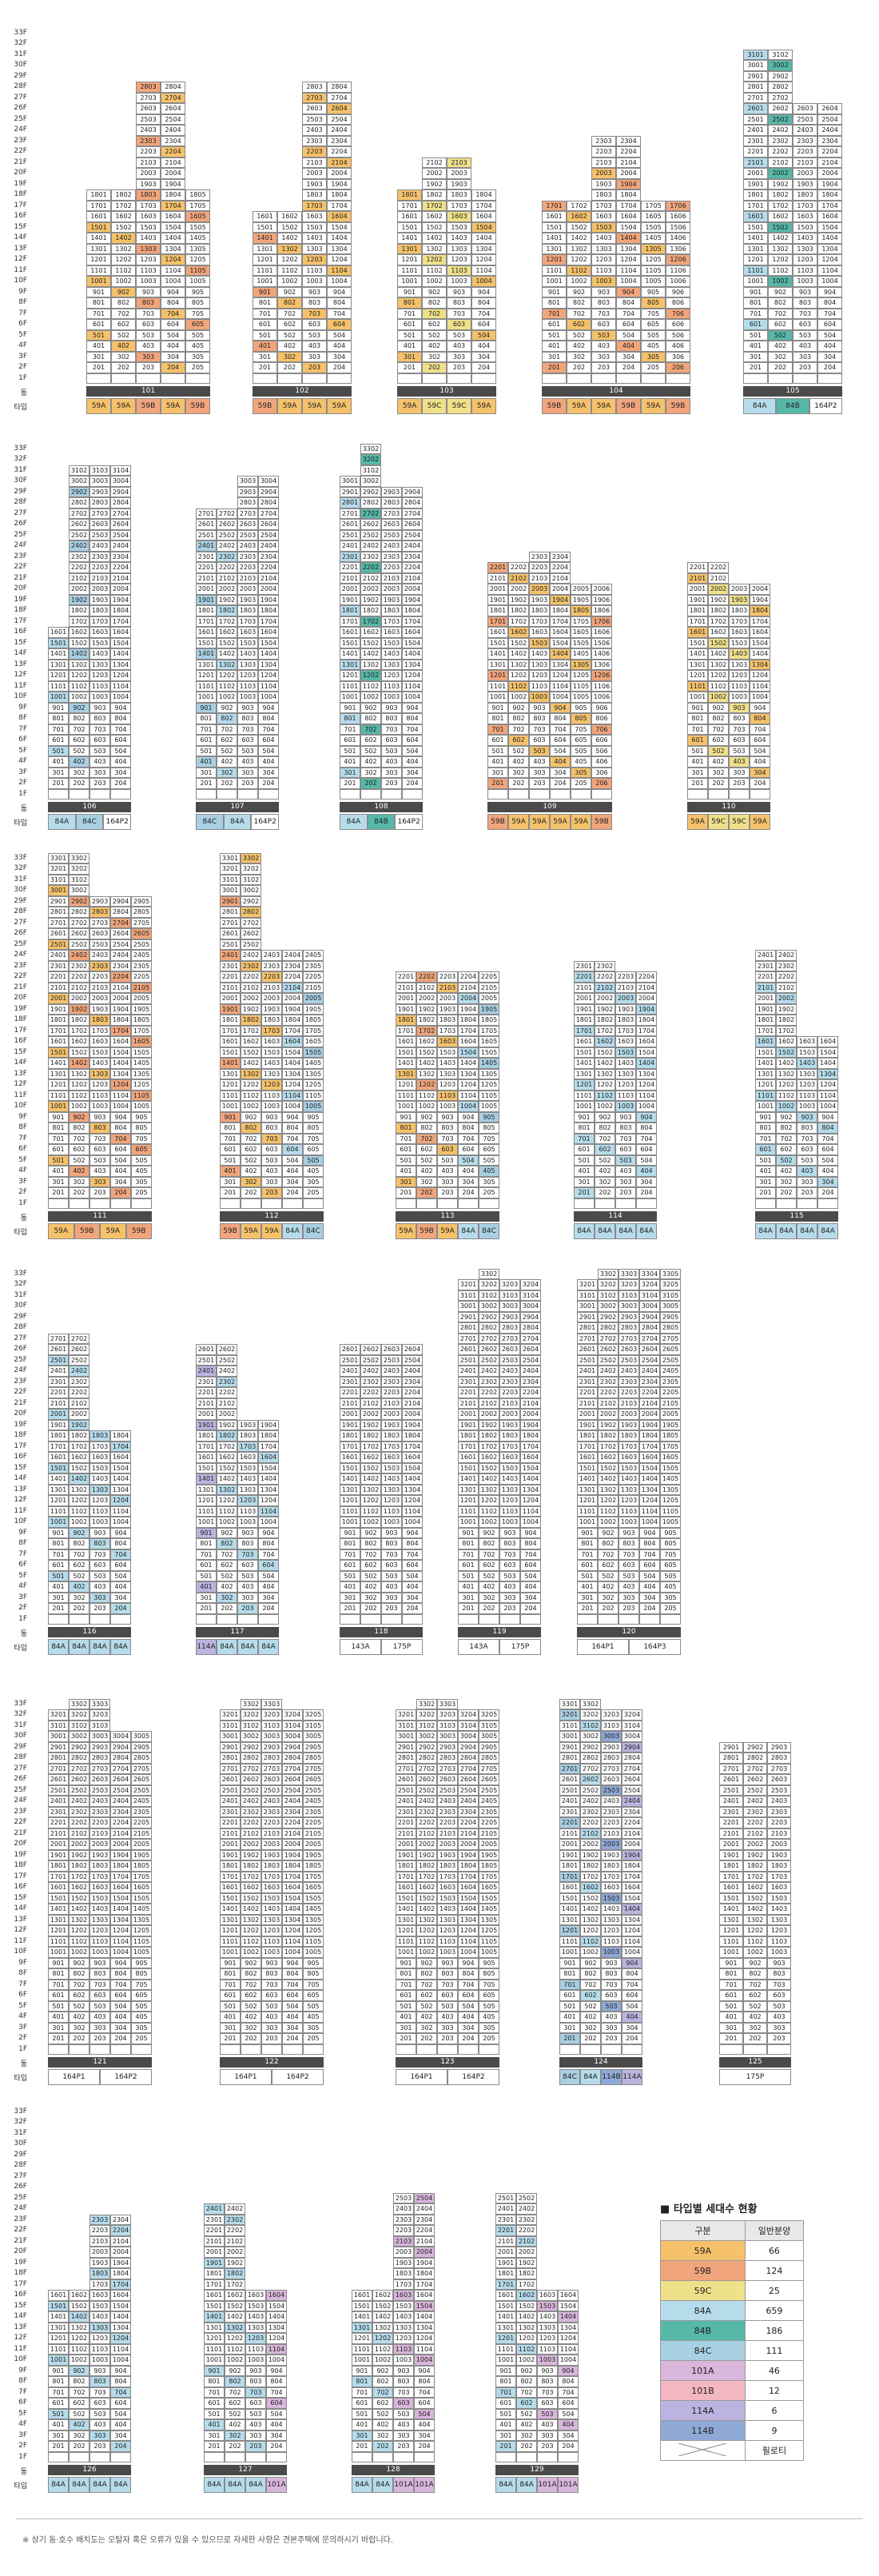  What do you see at coordinates (646, 999) in the screenshot?
I see `unit-cell: 2004` at bounding box center [646, 999].